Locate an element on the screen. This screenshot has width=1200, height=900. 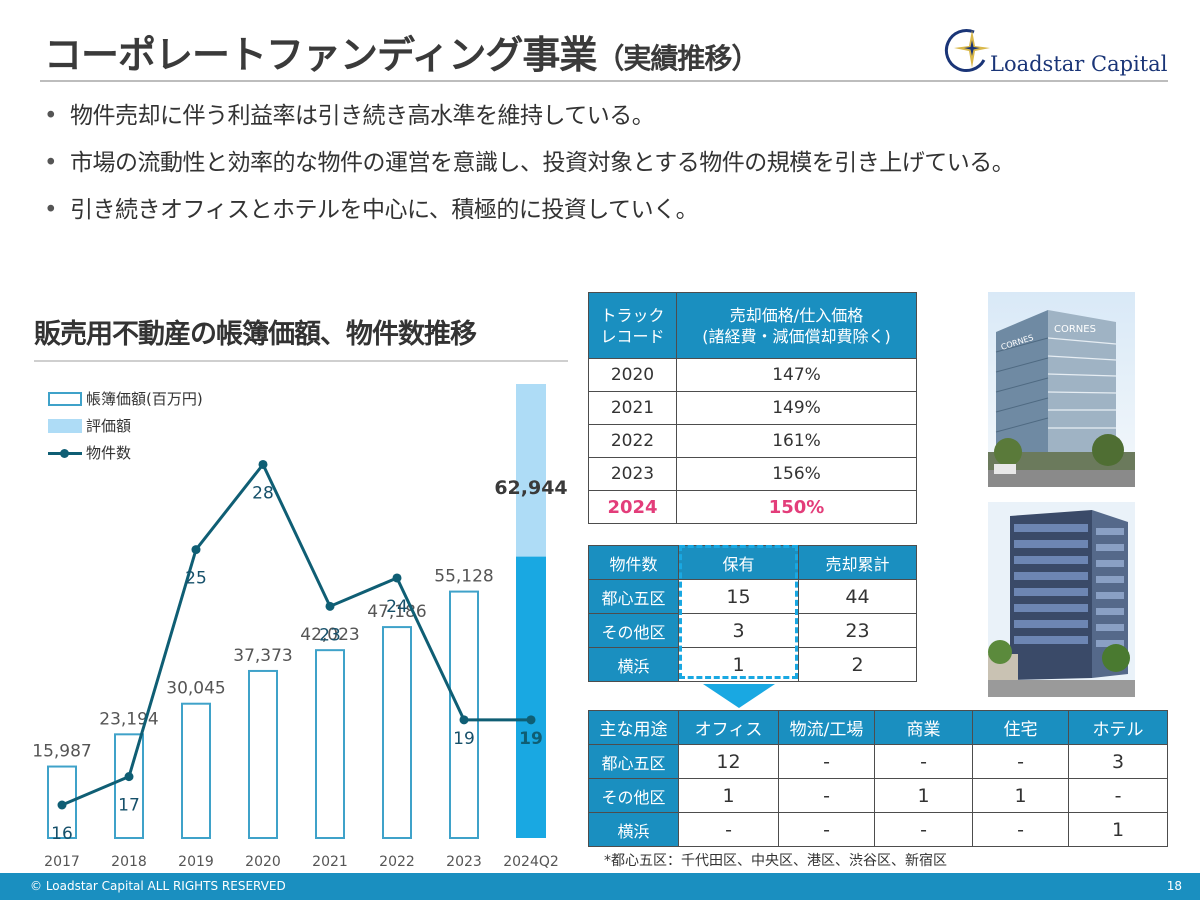
line-value-label: 16 is located at coordinates (62, 834).